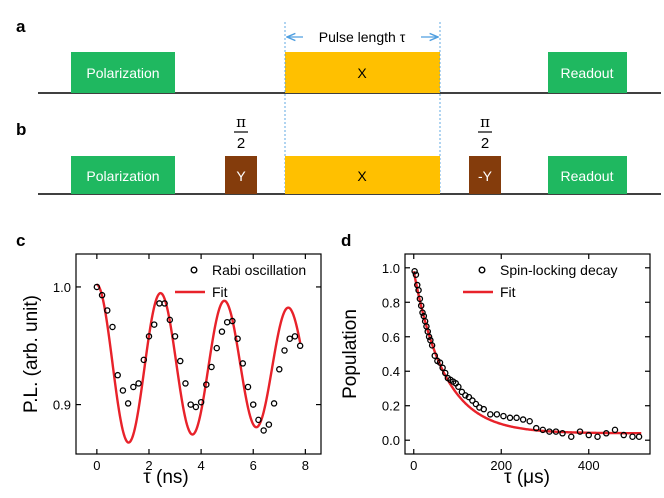 This screenshot has height=498, width=664. What do you see at coordinates (241, 143) in the screenshot?
I see `y-pulse-fraction-denominator: 2` at bounding box center [241, 143].